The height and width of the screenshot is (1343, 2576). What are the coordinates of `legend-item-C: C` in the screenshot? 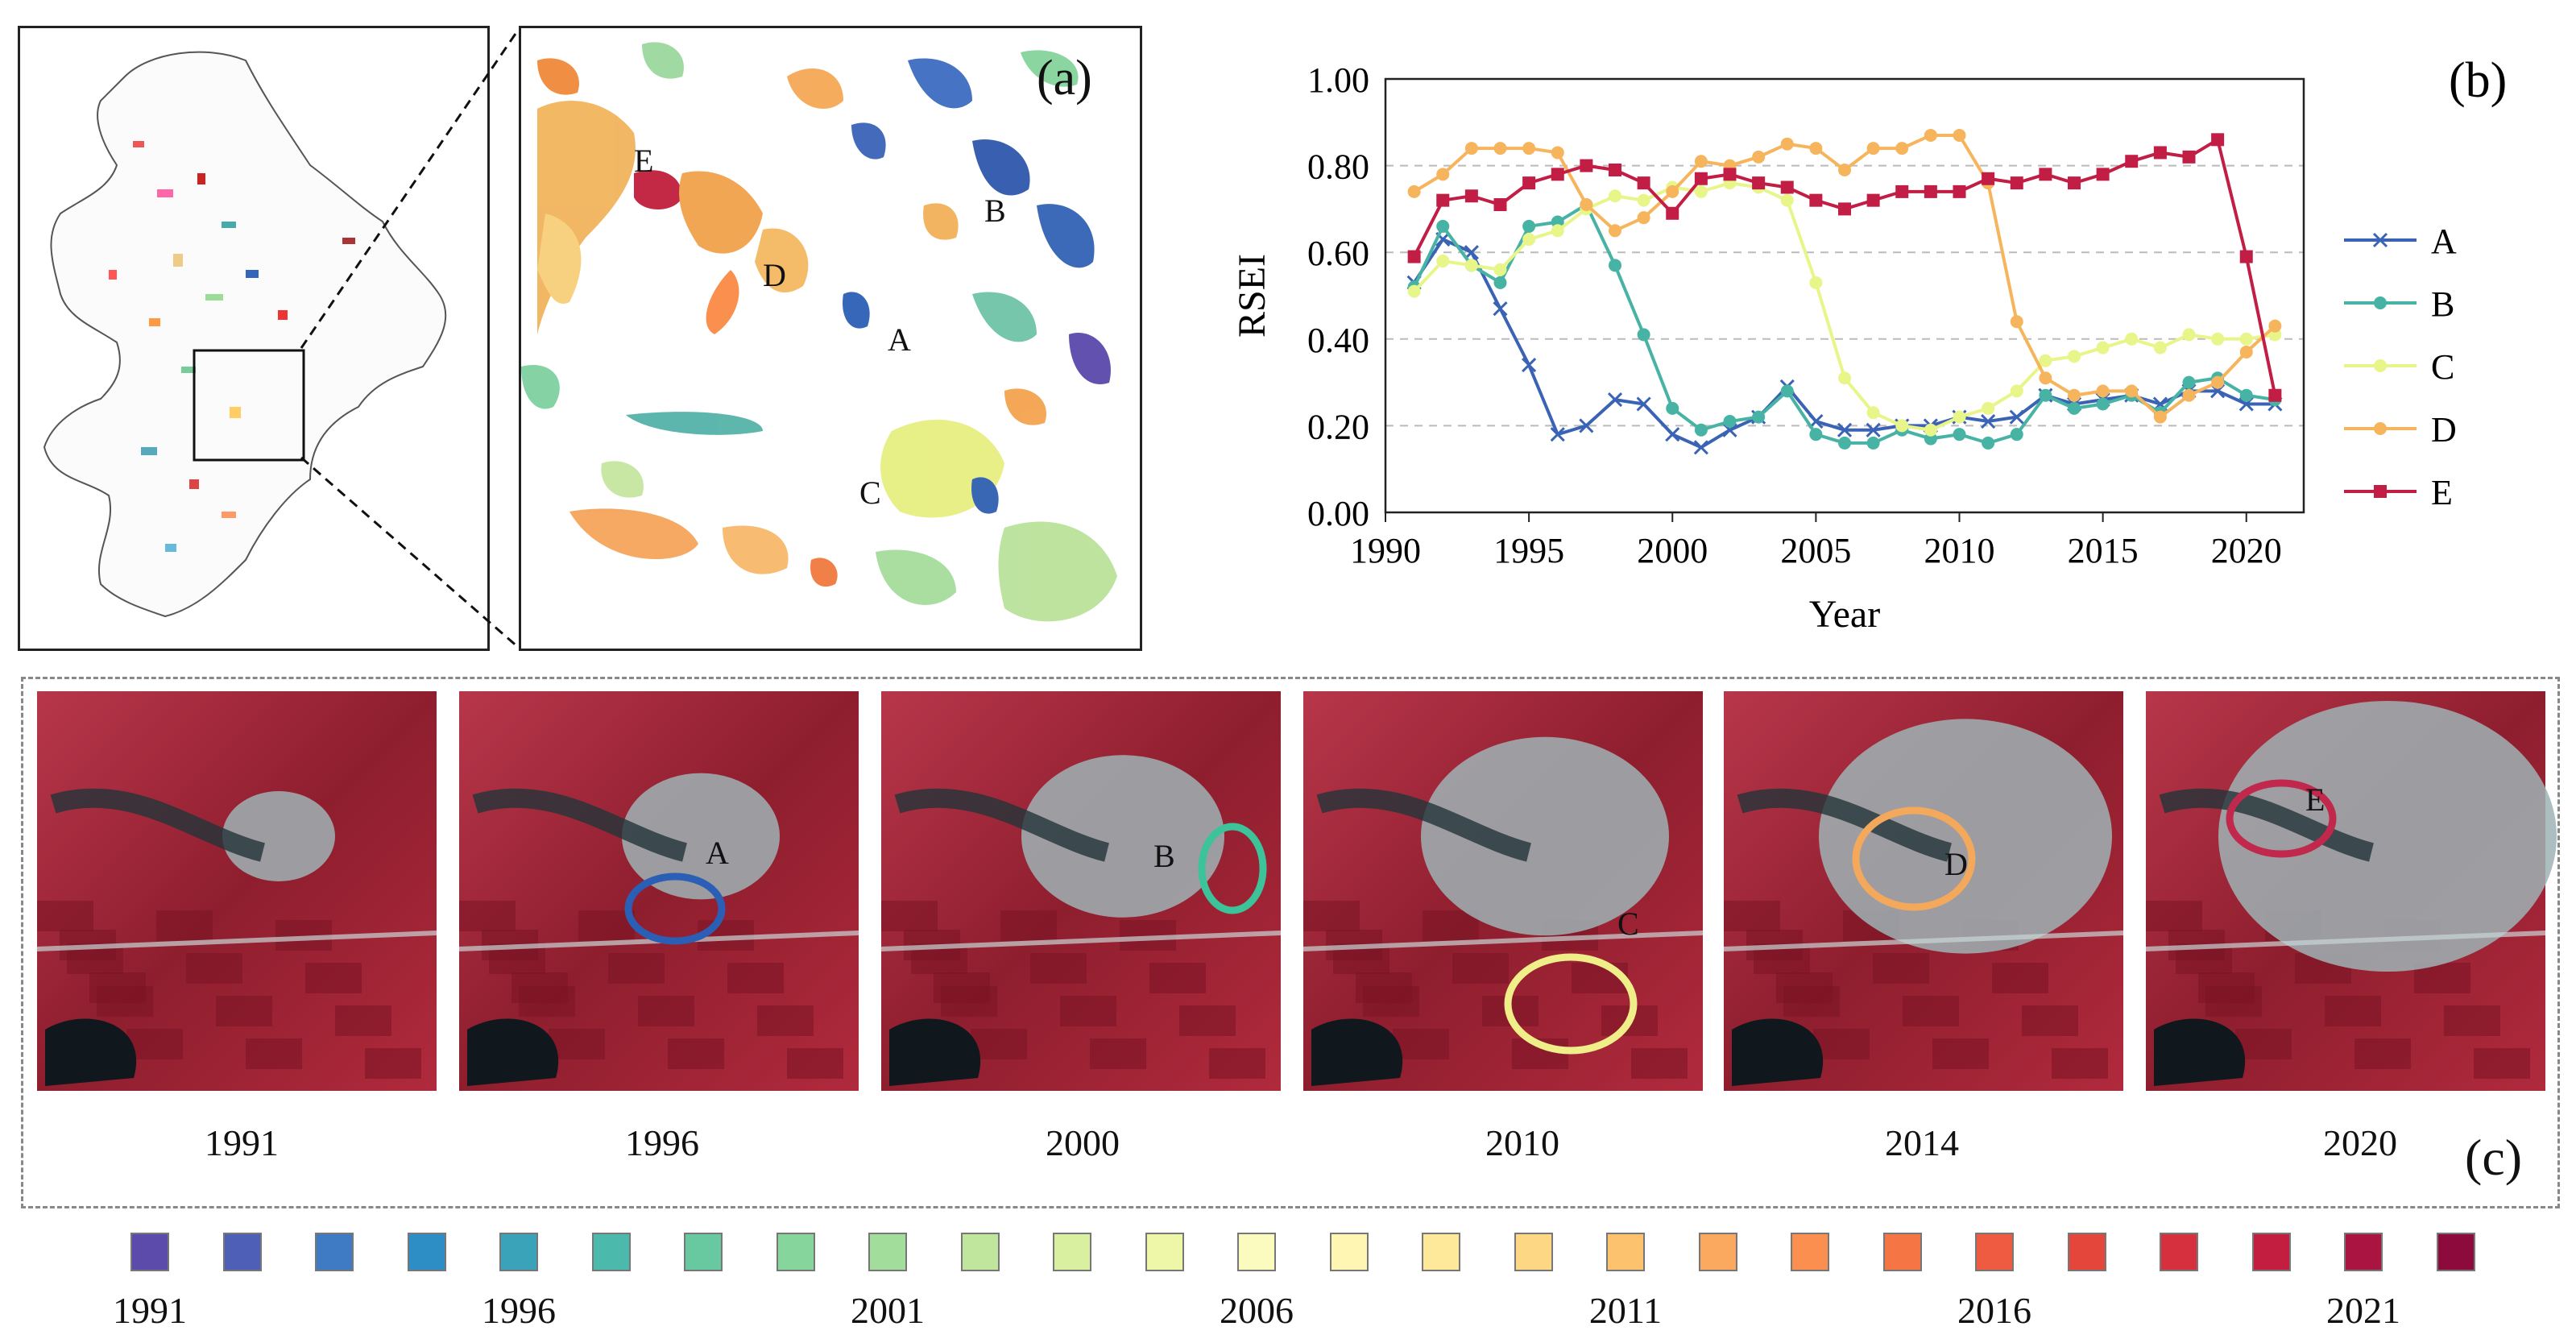 It's located at (2399, 367).